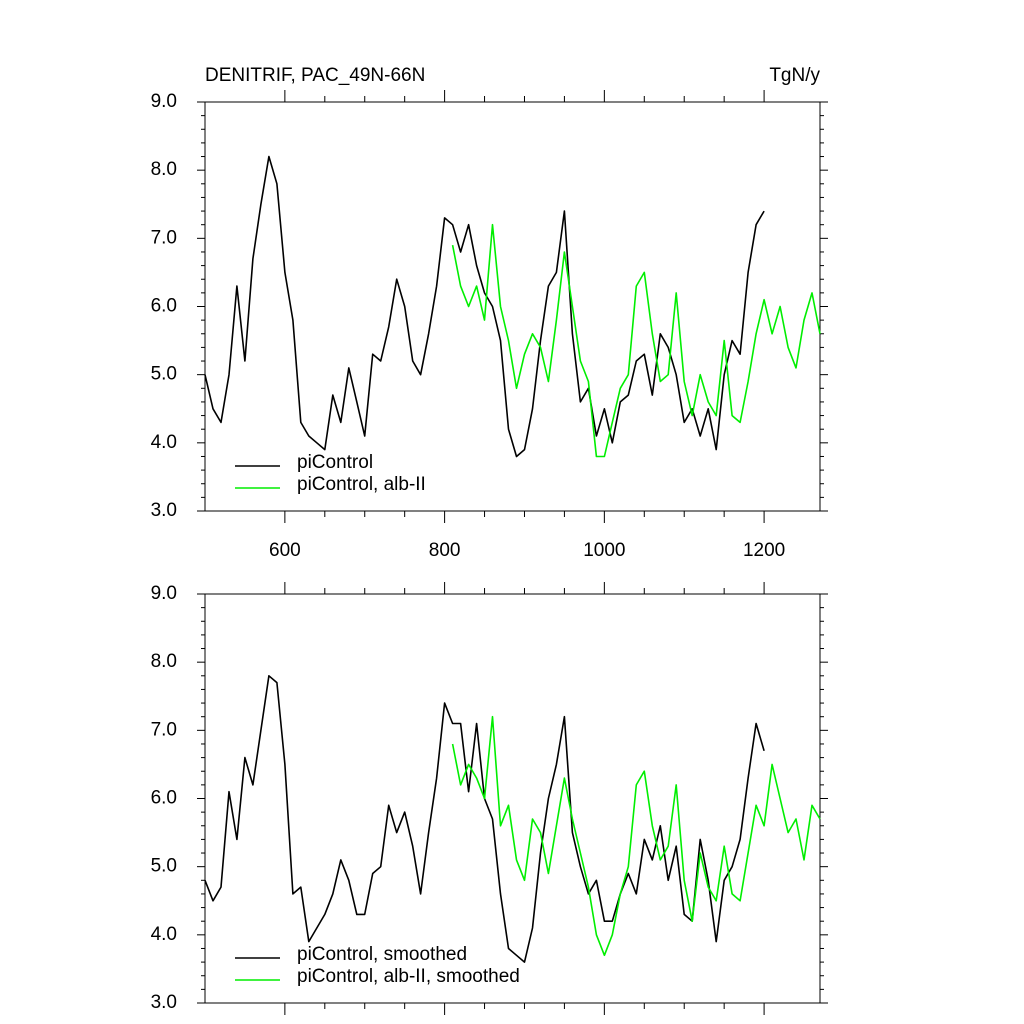 The width and height of the screenshot is (1024, 1024). What do you see at coordinates (361, 484) in the screenshot?
I see `legend-label: piControl, alb-II` at bounding box center [361, 484].